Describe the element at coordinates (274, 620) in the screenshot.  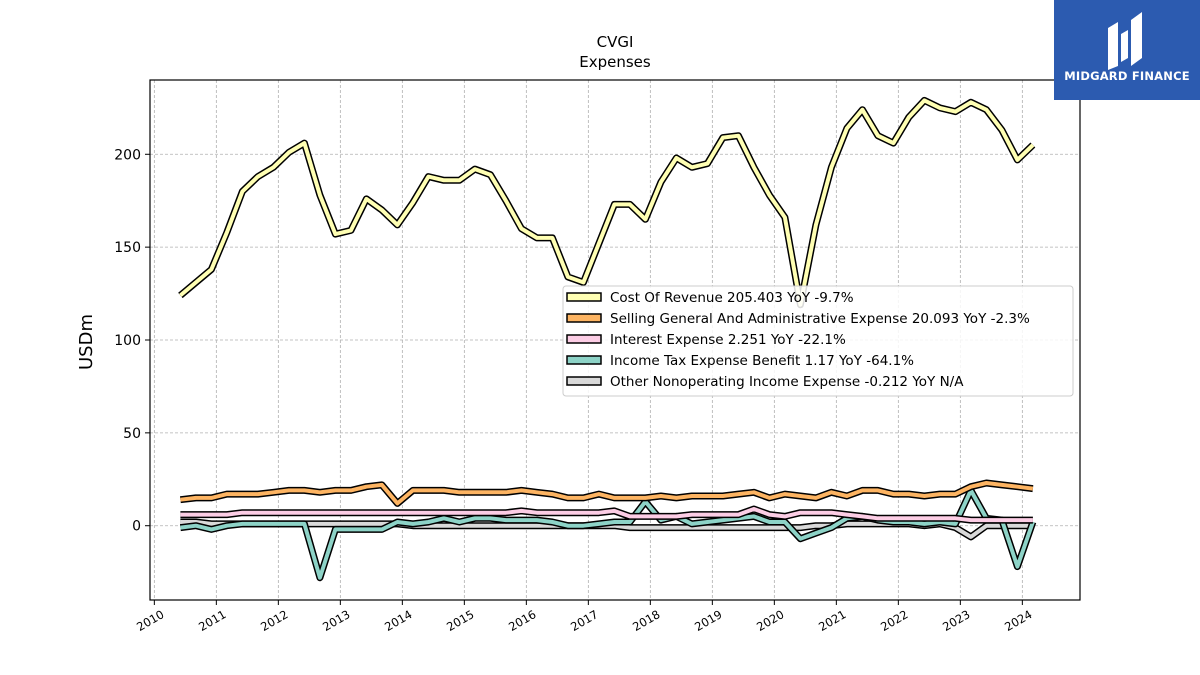
I see `x-tick-label: 2012` at that location.